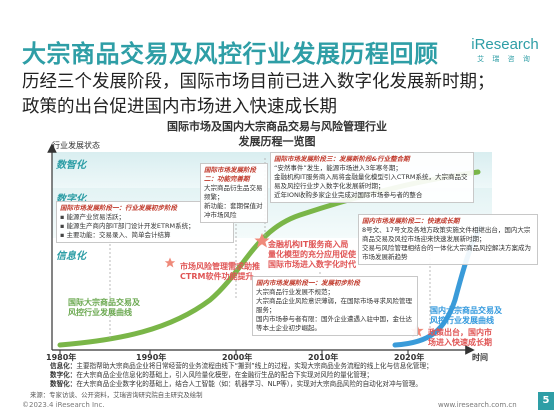 This screenshot has height=415, width=554. I want to click on box-title: 国内市场发展阶段二：快速成长期, so click(411, 221).